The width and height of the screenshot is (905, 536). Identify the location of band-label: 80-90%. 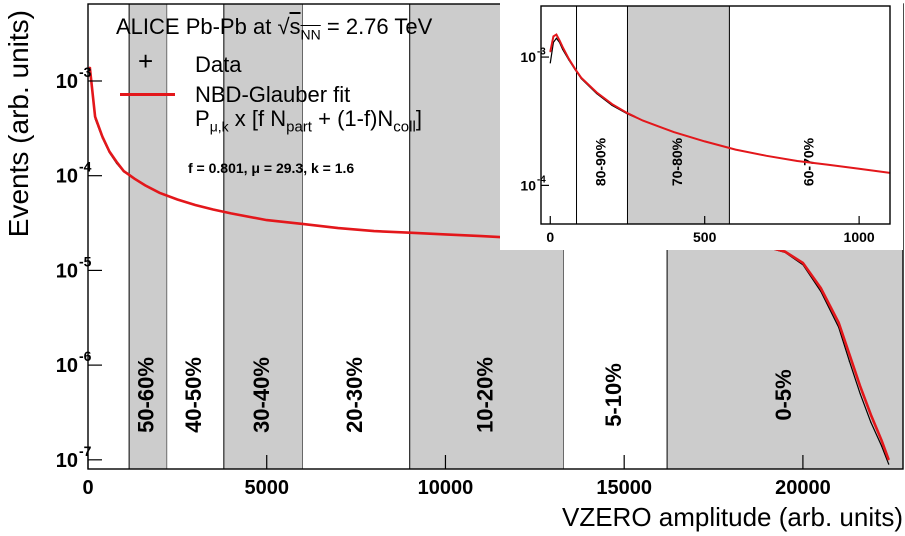
(601, 161).